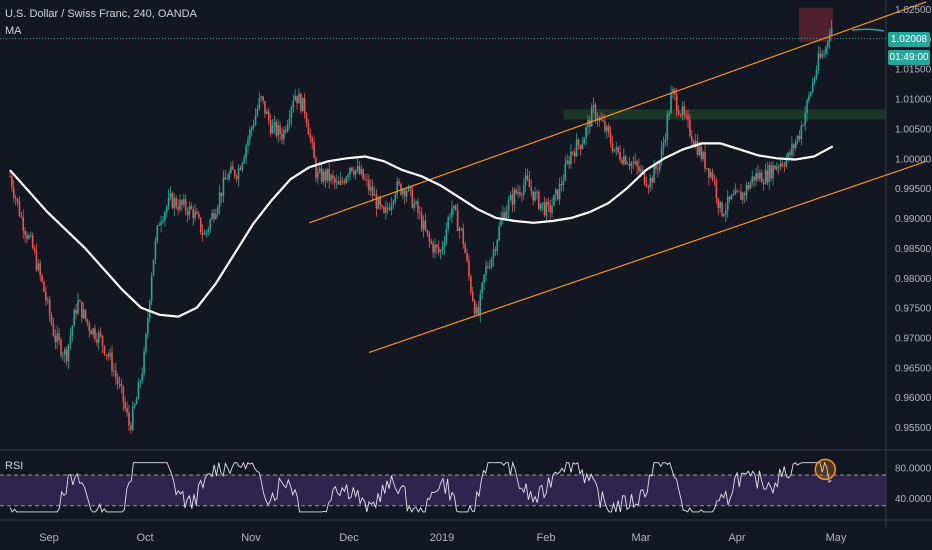 This screenshot has height=550, width=932. Describe the element at coordinates (868, 30) in the screenshot. I see `projection-curve` at that location.